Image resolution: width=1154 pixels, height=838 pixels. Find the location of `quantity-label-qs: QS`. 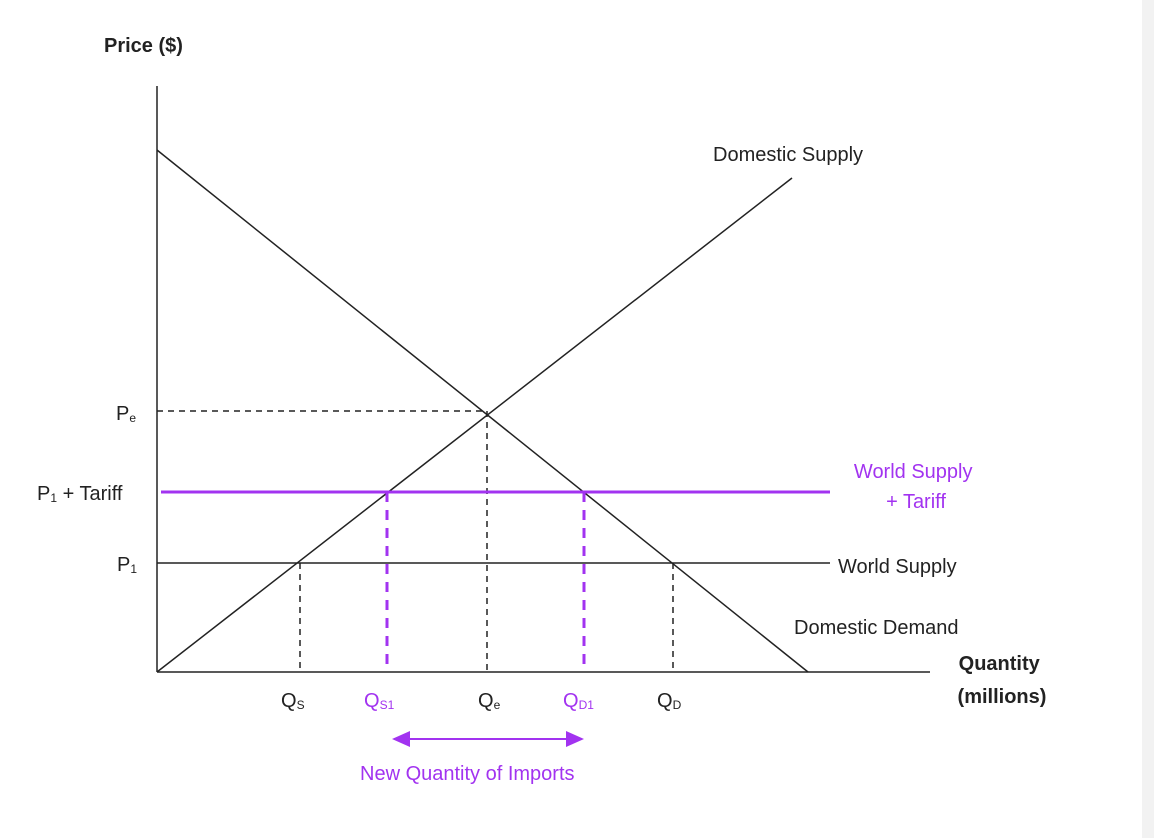

quantity-label-qs: QS is located at coordinates (293, 701).